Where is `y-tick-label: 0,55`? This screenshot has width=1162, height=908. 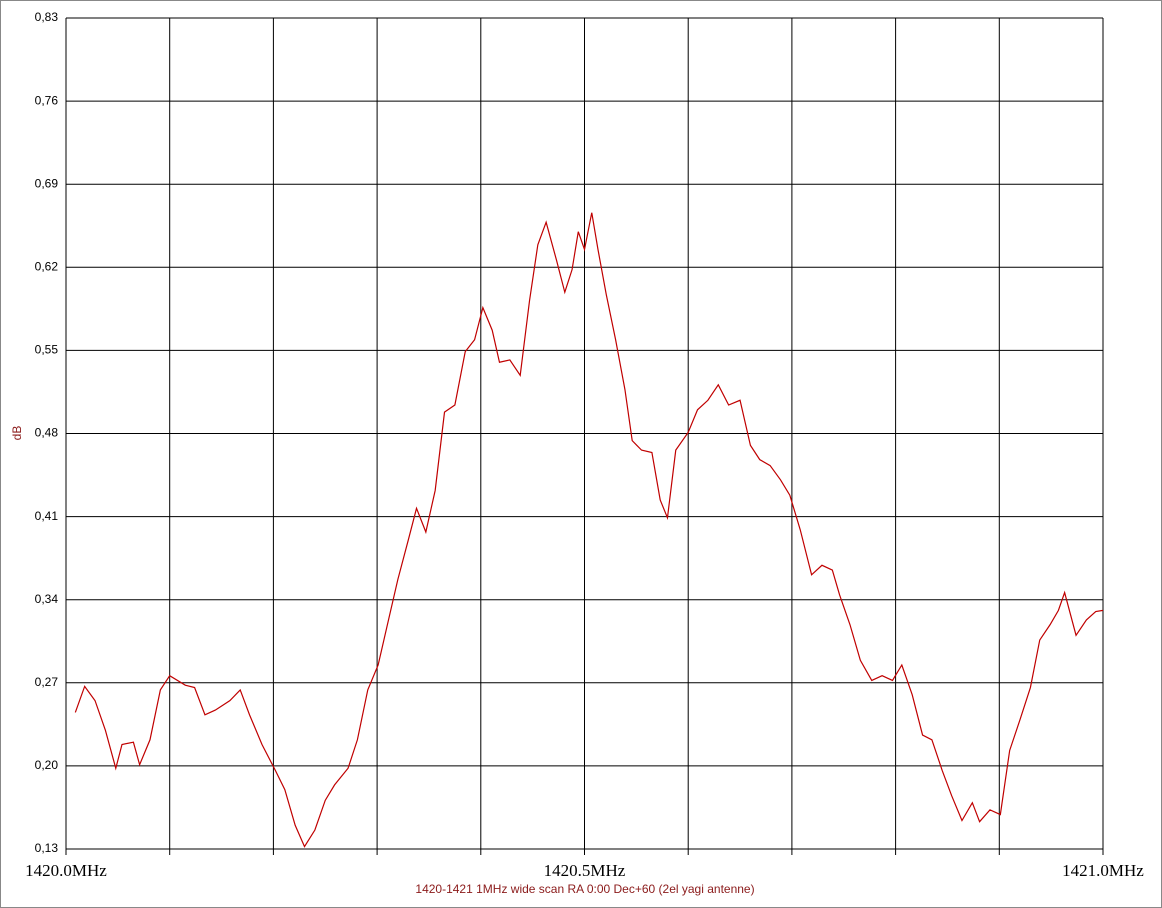
y-tick-label: 0,55 is located at coordinates (47, 350).